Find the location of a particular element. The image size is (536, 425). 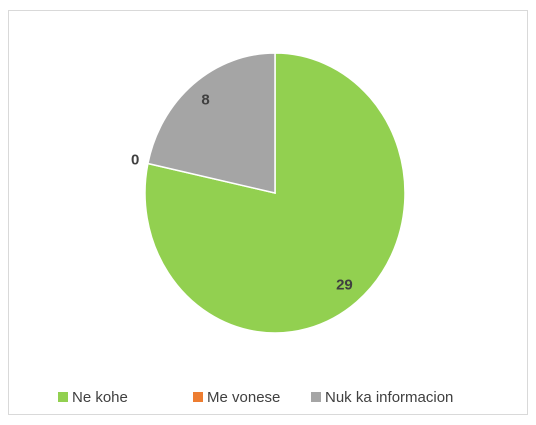

pie-slice is located at coordinates (211, 123).